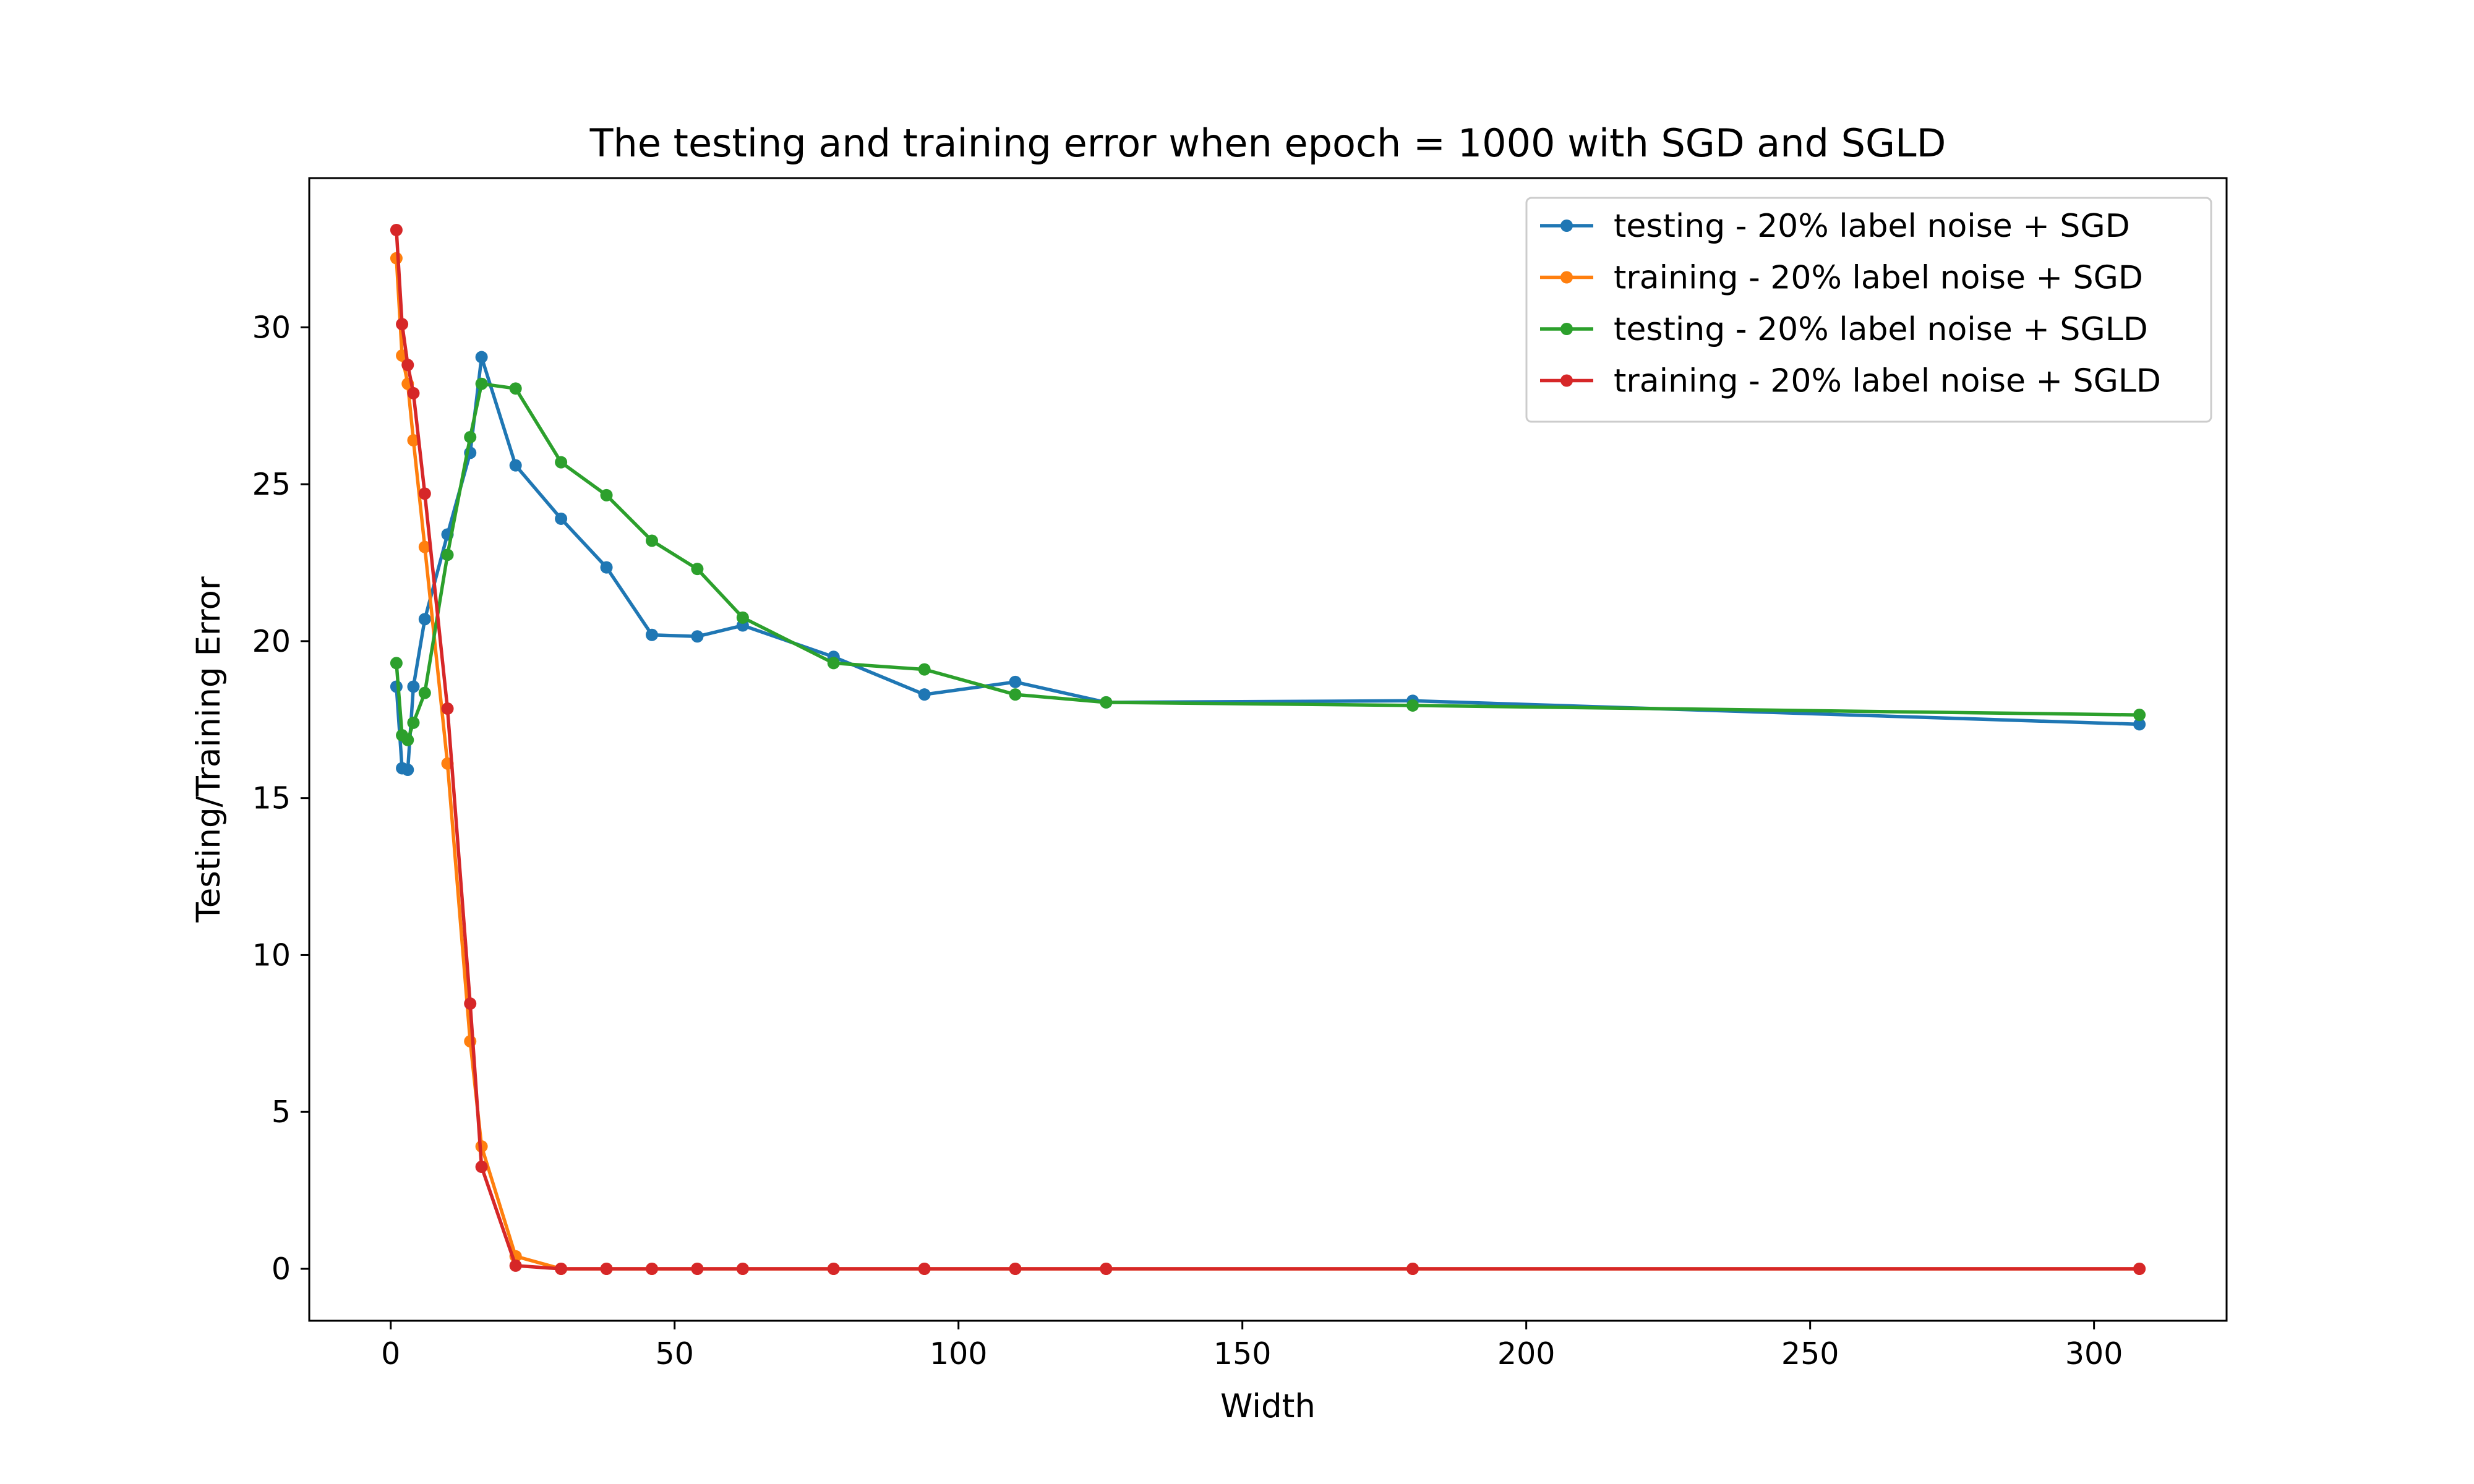 The width and height of the screenshot is (2474, 1484). Describe the element at coordinates (281, 1269) in the screenshot. I see `y-tick-label: 0` at that location.